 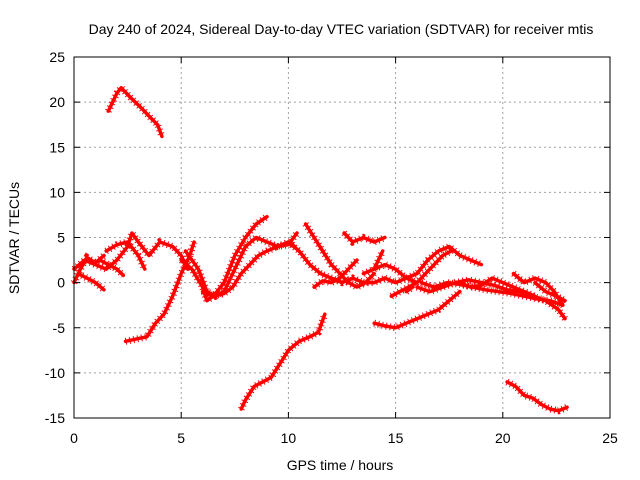 I want to click on x-tick-label: 0, so click(x=74, y=438).